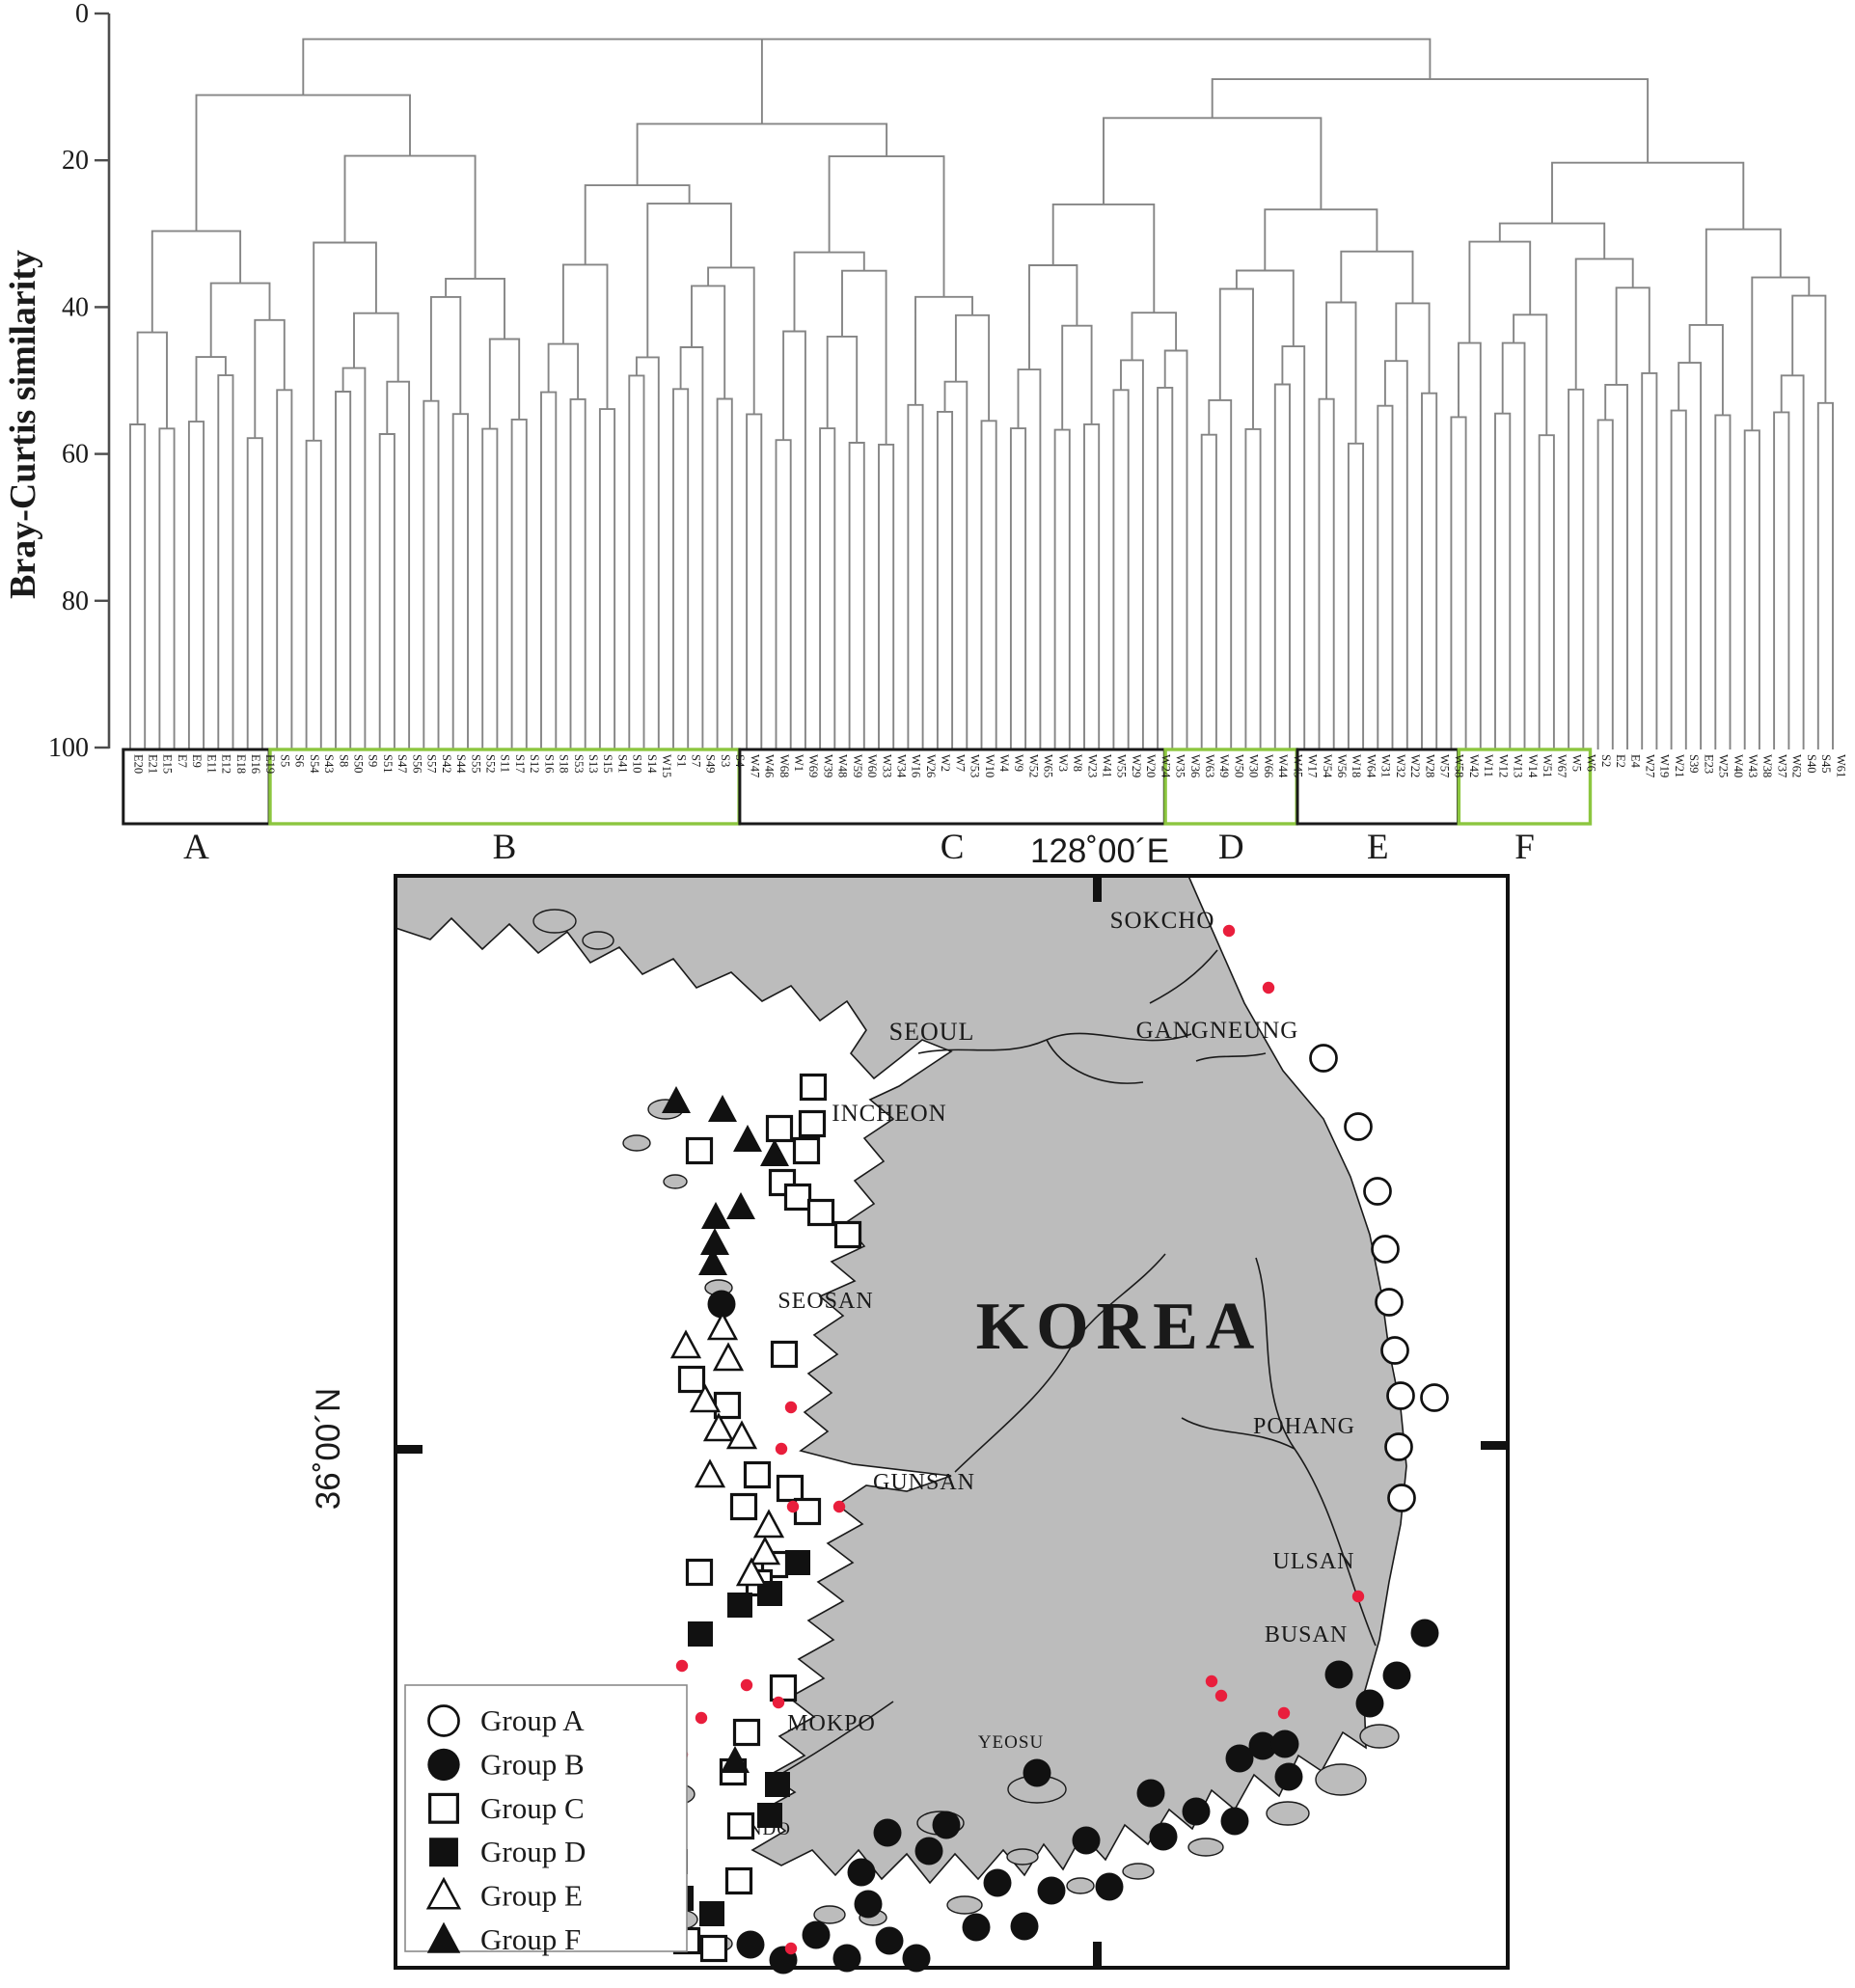 This screenshot has height=1988, width=1855. What do you see at coordinates (652, 764) in the screenshot?
I see `leaf-label: S14` at bounding box center [652, 764].